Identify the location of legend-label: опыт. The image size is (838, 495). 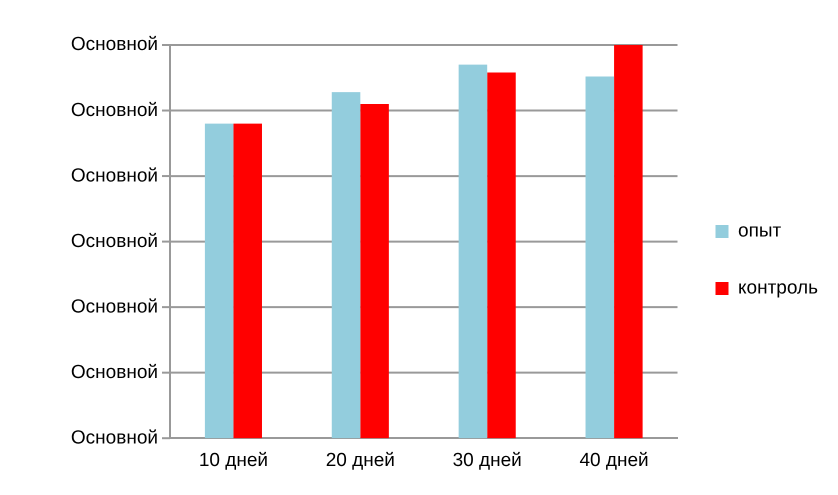
(760, 231).